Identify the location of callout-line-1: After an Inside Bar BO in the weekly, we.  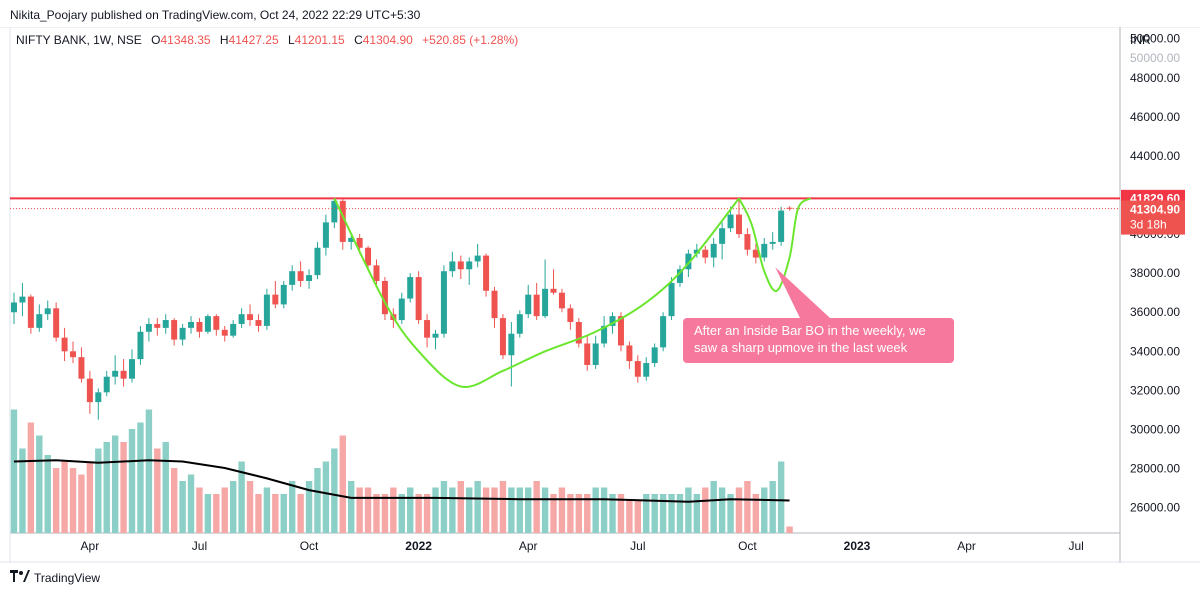
(810, 330).